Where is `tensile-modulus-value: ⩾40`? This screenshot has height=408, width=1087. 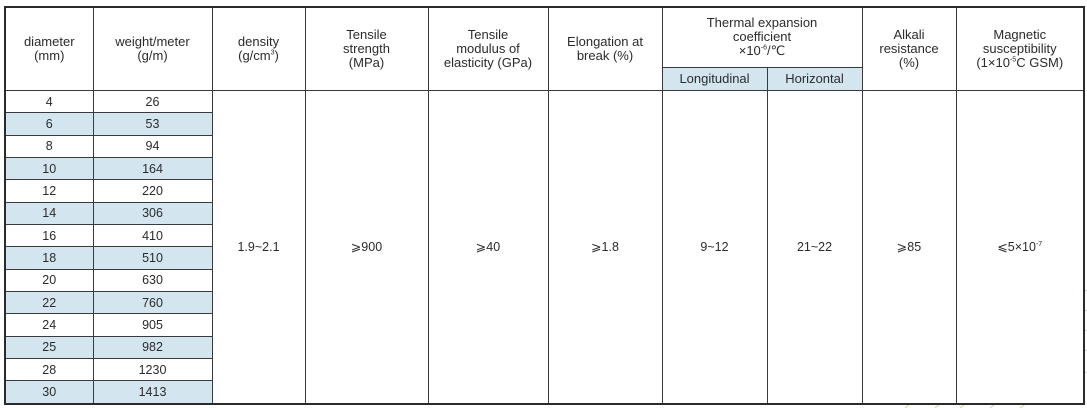 tensile-modulus-value: ⩾40 is located at coordinates (488, 247).